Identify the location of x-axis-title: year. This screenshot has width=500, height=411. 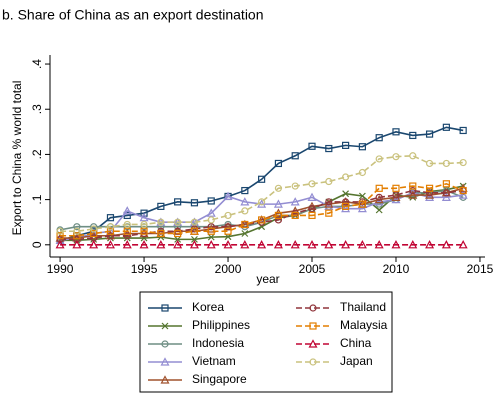
(267, 279).